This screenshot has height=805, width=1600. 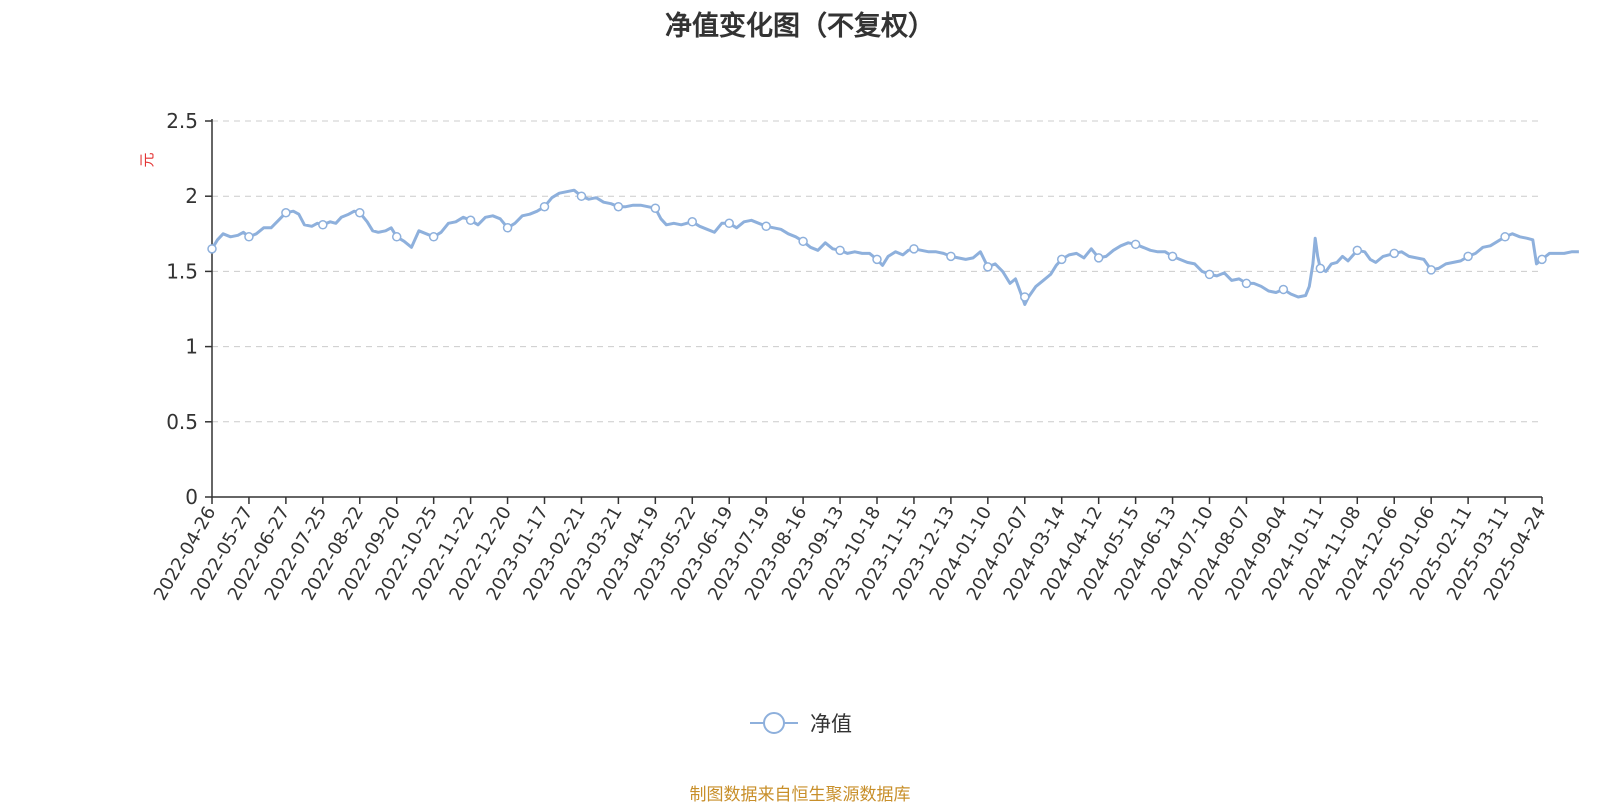 I want to click on series-line, so click(x=894, y=247).